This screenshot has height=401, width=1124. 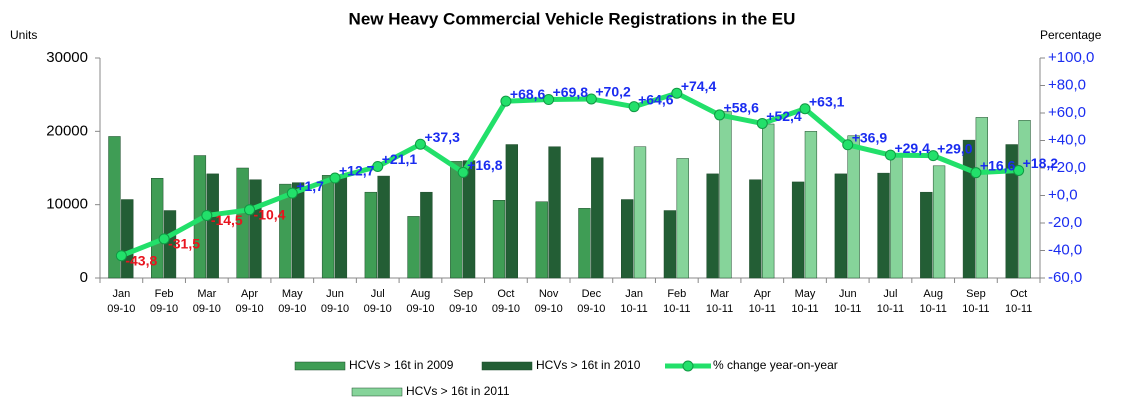 What do you see at coordinates (571, 92) in the screenshot?
I see `data-label: +69,8` at bounding box center [571, 92].